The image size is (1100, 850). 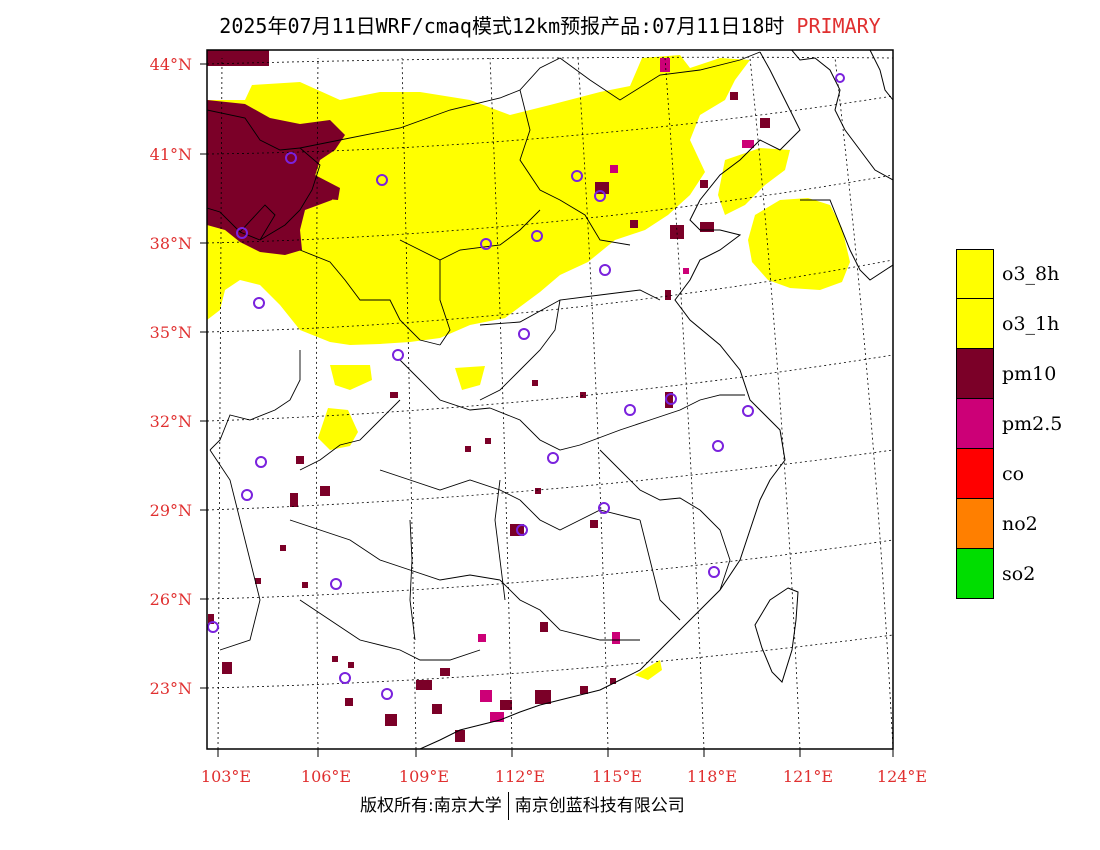 What do you see at coordinates (171, 64) in the screenshot?
I see `lat-label-44n: 44°N` at bounding box center [171, 64].